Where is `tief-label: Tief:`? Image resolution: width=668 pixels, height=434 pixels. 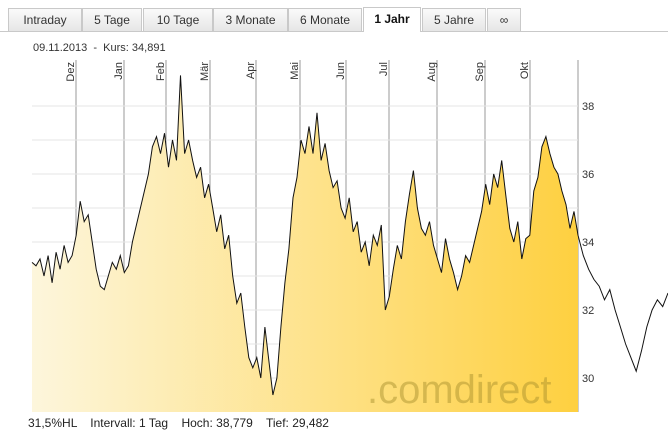
tief-label: Tief: is located at coordinates (277, 423).